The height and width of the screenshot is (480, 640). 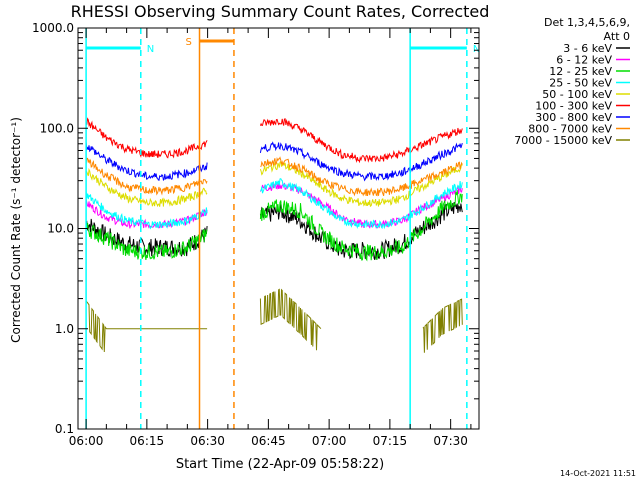 What do you see at coordinates (587, 48) in the screenshot?
I see `legend-label: 3 - 6 keV` at bounding box center [587, 48].